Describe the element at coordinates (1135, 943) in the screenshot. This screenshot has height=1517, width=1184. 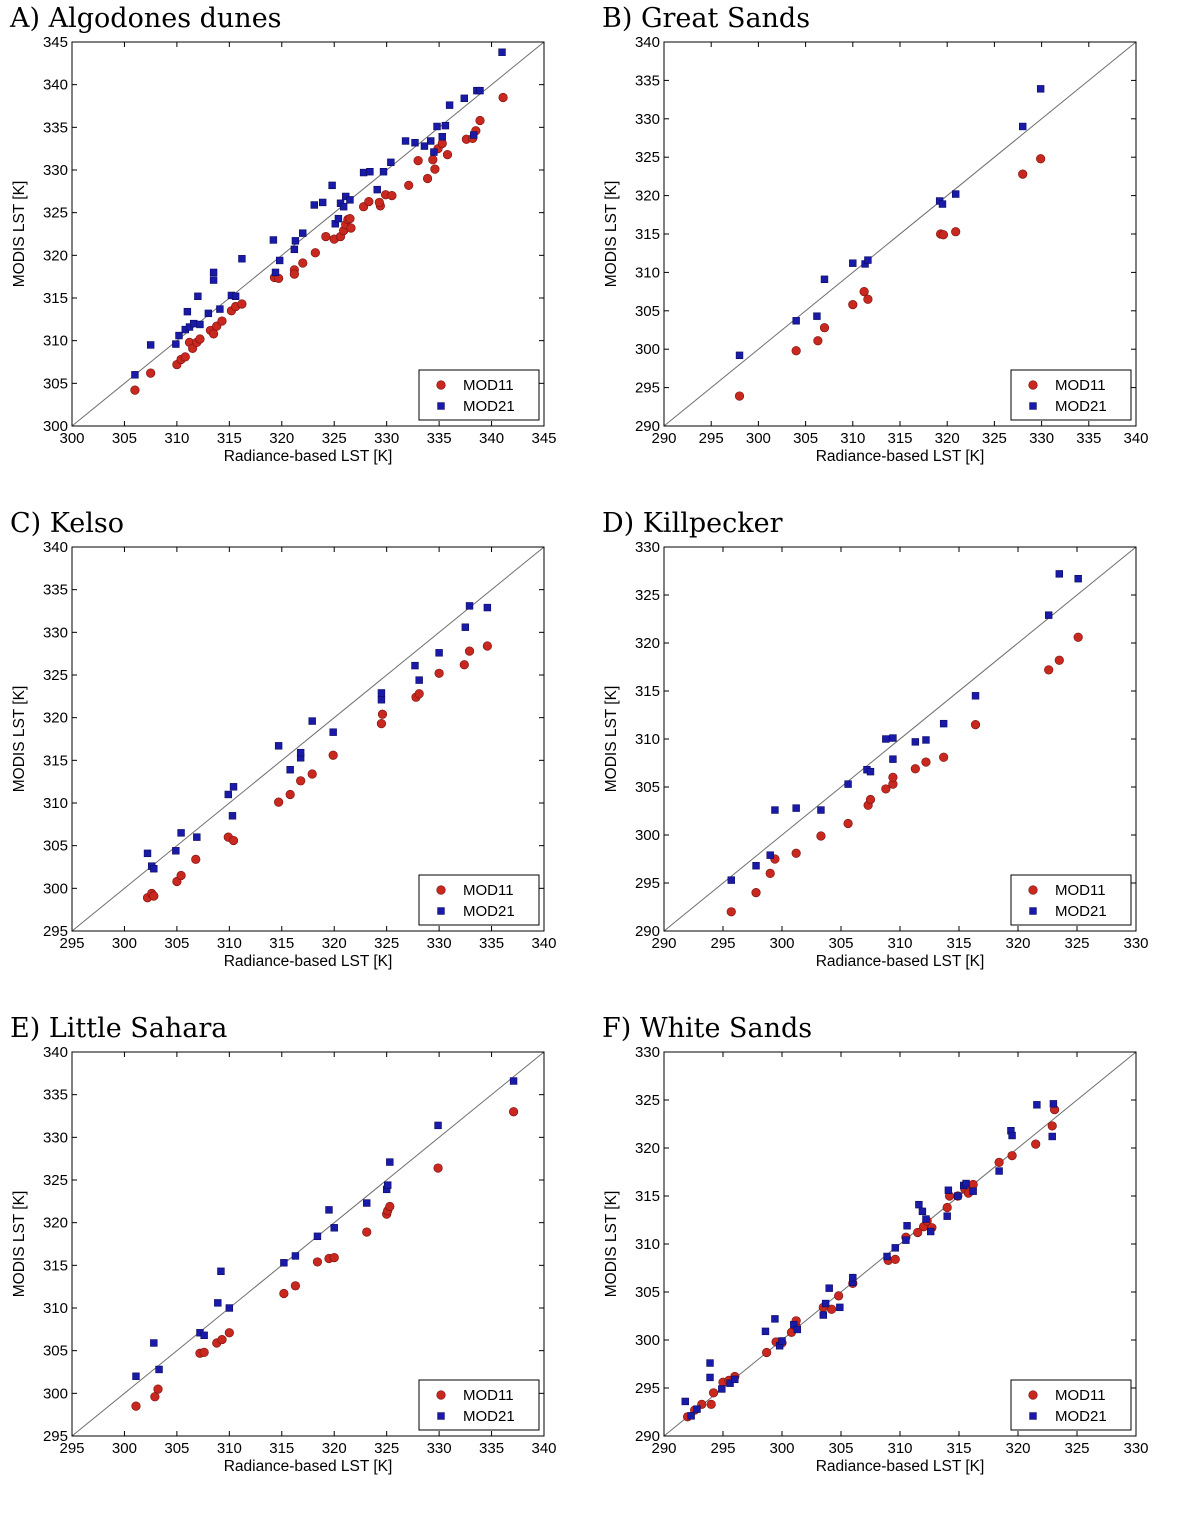
I see `x-tick-label: 330` at that location.